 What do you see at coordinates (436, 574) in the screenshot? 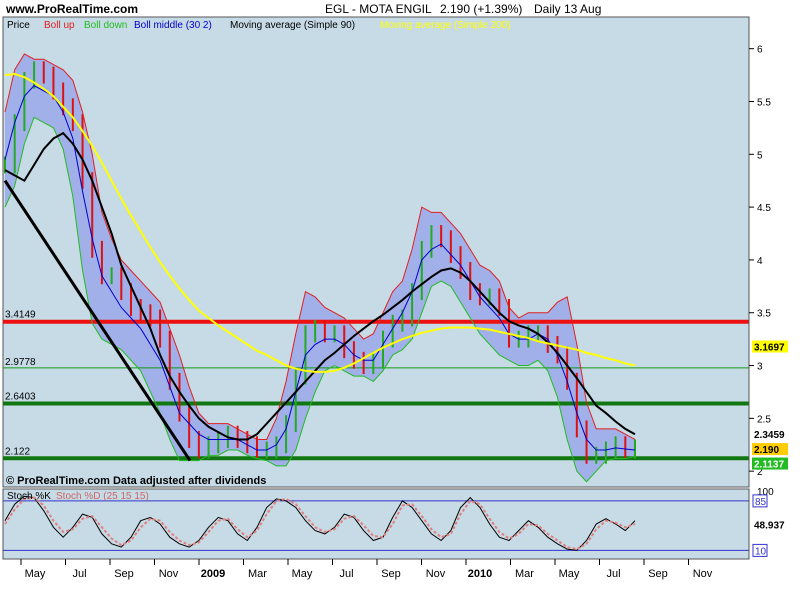
I see `x-label-9: Nov` at bounding box center [436, 574].